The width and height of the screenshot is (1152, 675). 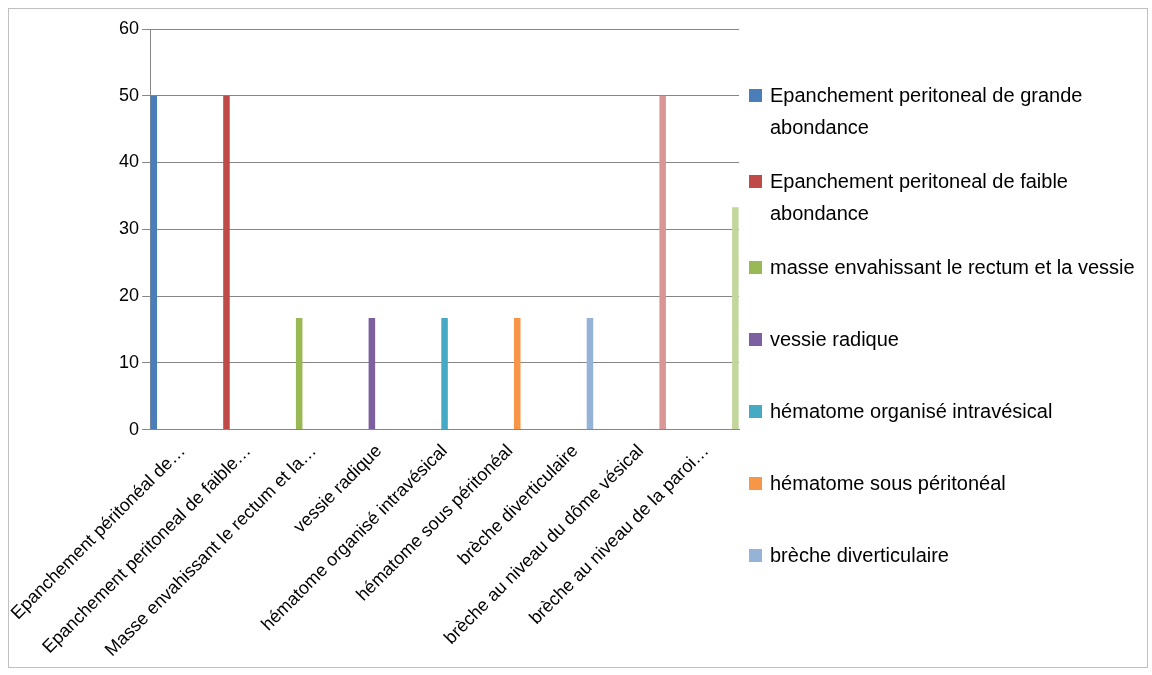 I want to click on legend-label: Epanchement peritoneal de faible abondance, so click(x=919, y=197).